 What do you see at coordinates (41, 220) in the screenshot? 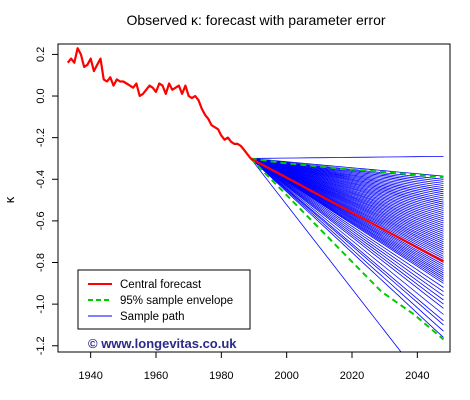
I see `y-tick-label: -0.6` at bounding box center [41, 220].